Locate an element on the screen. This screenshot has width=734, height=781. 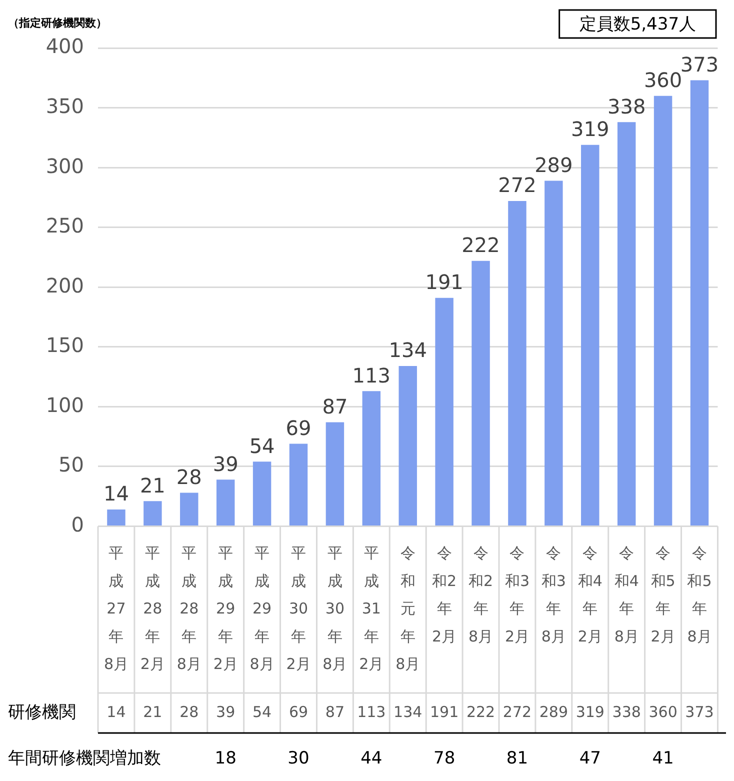
x-tick-label: 令和5年2月 is located at coordinates (663, 595).